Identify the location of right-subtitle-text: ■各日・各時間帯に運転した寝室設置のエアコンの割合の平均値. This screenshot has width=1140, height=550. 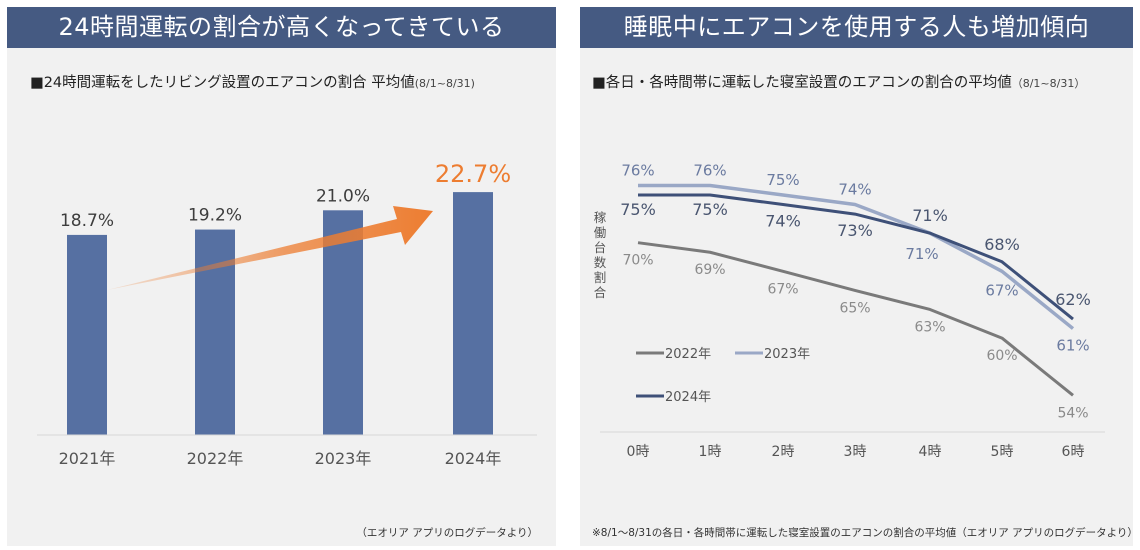
(802, 83).